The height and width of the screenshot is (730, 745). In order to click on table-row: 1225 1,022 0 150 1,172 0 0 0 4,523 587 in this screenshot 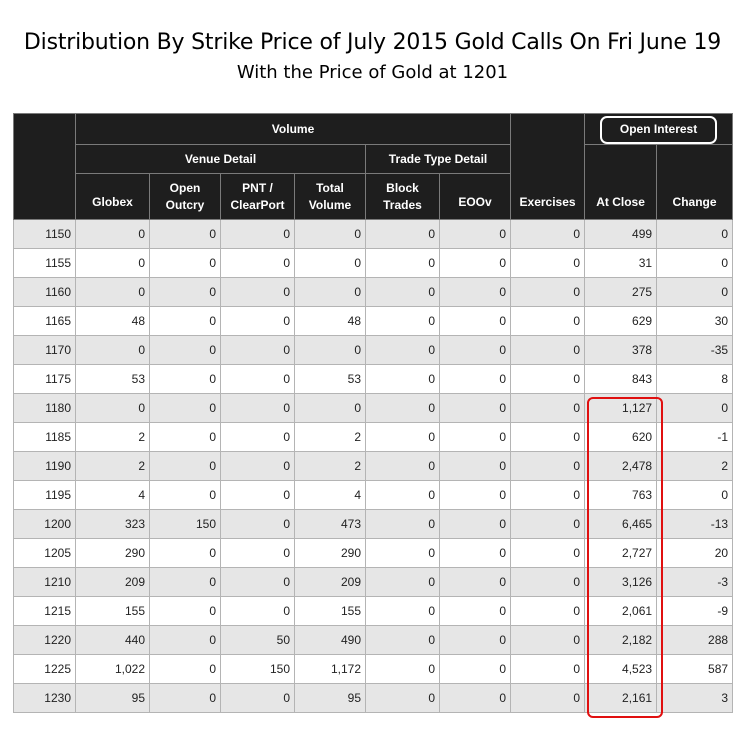, I will do `click(373, 669)`.